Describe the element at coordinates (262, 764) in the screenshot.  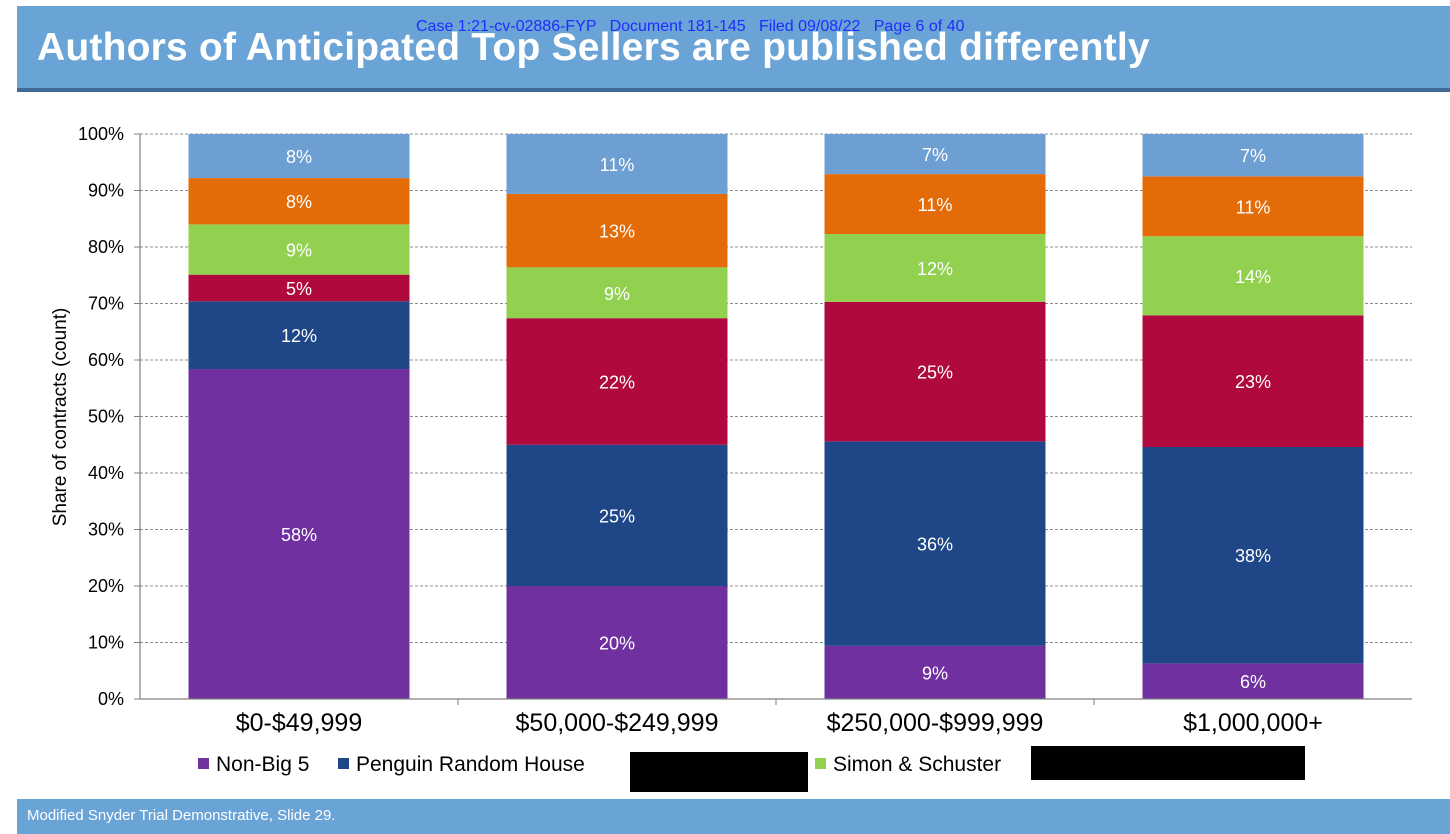
I see `legend-label: Non-Big 5` at that location.